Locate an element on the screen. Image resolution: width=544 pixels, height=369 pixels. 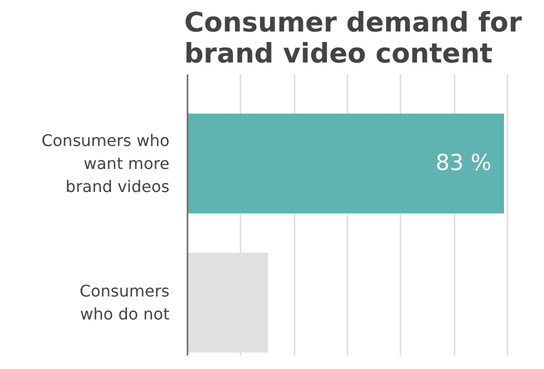
chart-title: Consumer demand for brand video content is located at coordinates (353, 39).